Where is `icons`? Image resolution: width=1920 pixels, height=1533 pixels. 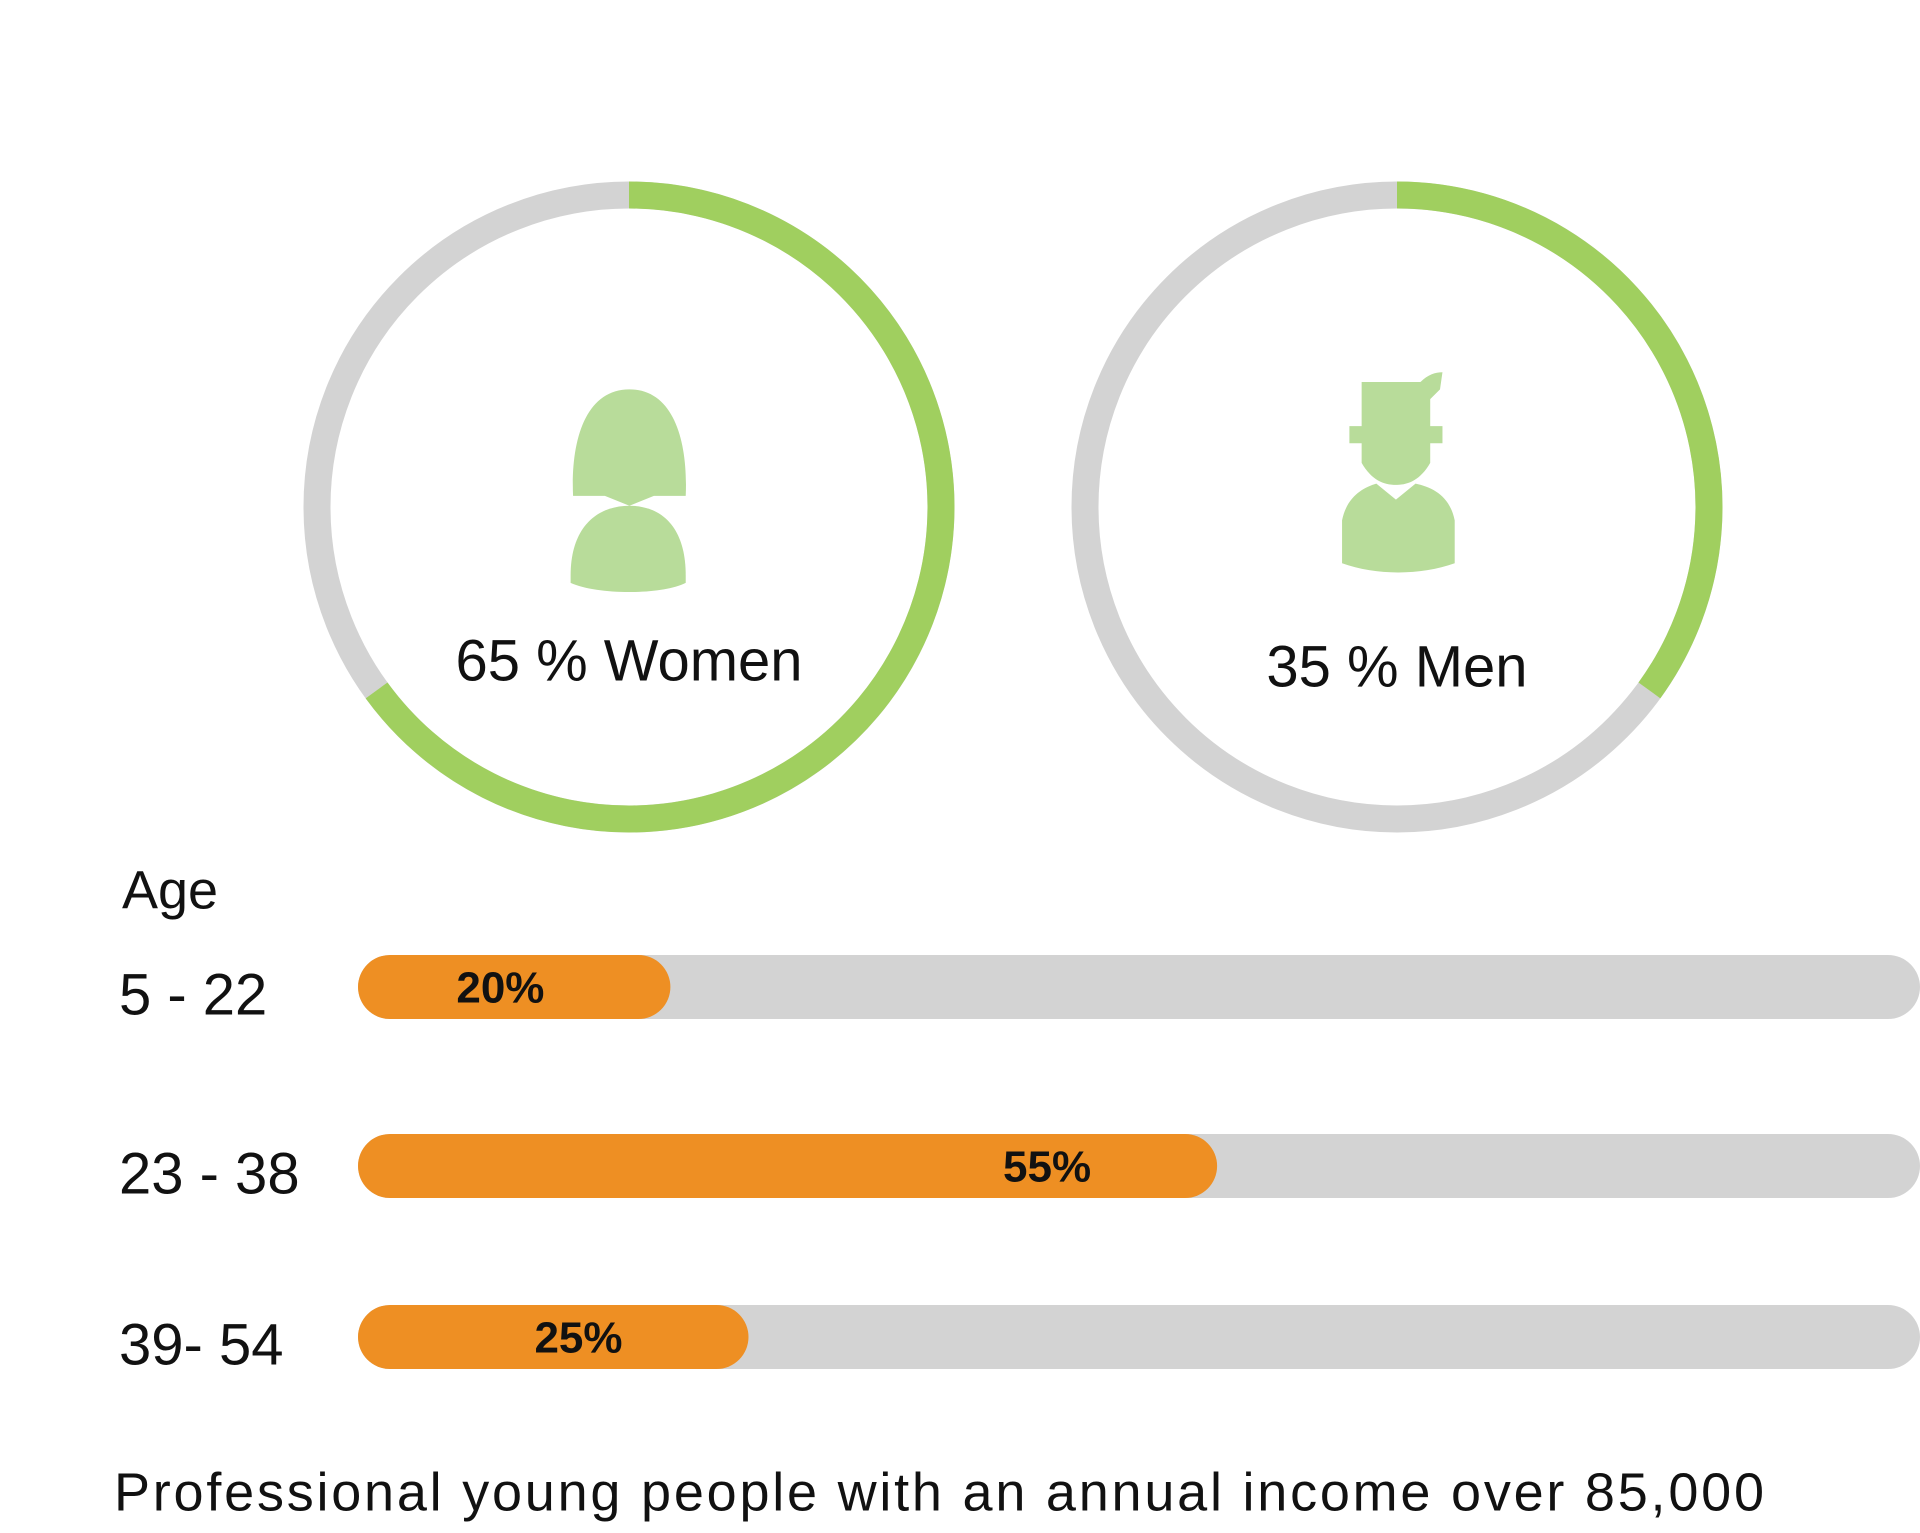 icons is located at coordinates (1012, 482).